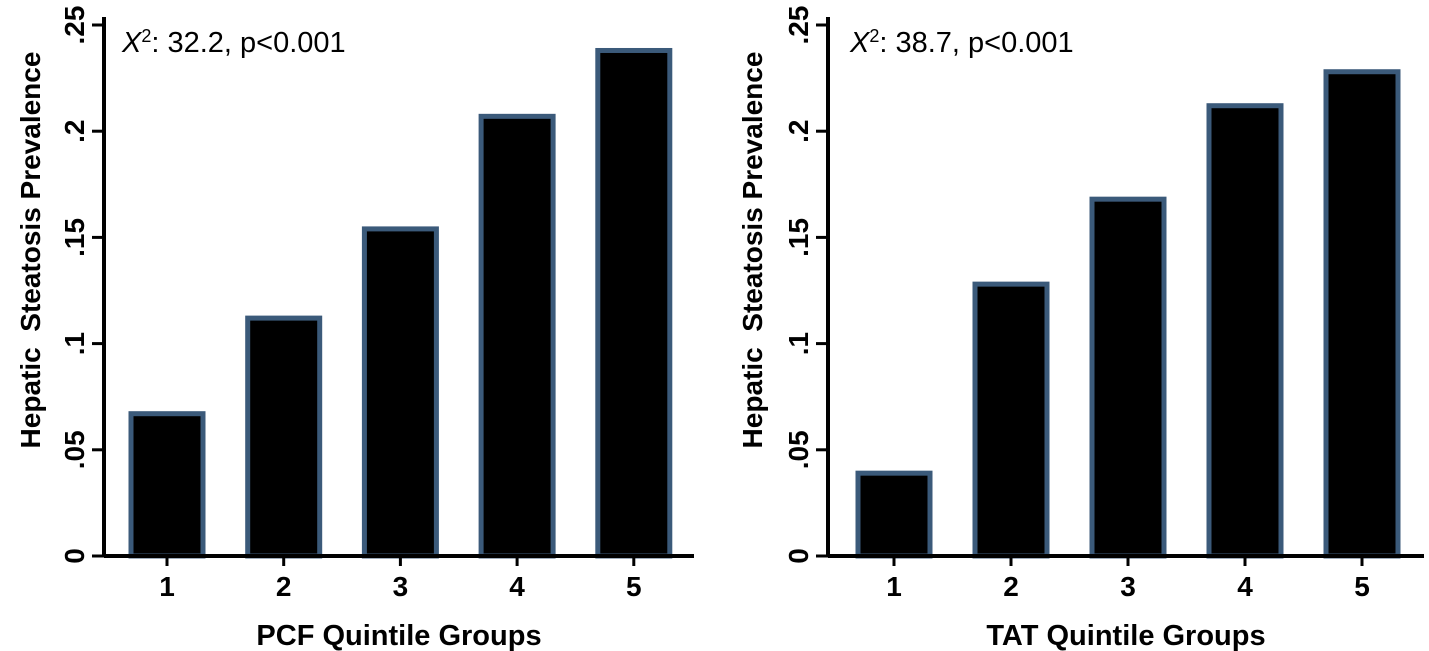 This screenshot has height=651, width=1429. I want to click on stat-annotation: X2: 38.7, p<0.001, so click(961, 42).